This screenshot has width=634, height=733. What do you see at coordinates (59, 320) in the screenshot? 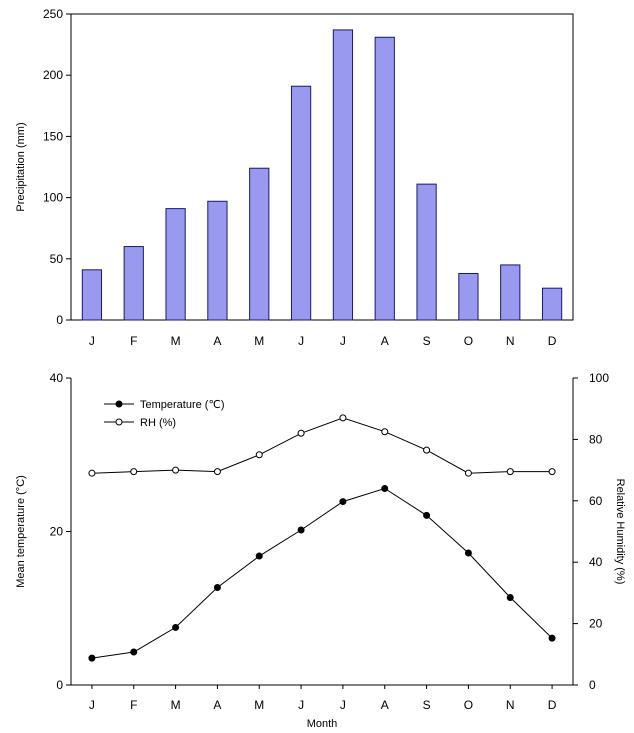
I see `y-tick-label: 0` at bounding box center [59, 320].